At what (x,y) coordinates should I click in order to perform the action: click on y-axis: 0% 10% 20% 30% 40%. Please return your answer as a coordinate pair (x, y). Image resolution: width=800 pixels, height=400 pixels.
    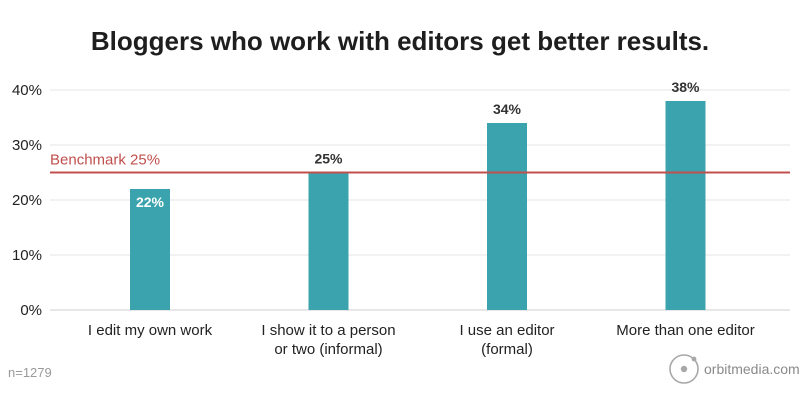
    Looking at the image, I should click on (27, 200).